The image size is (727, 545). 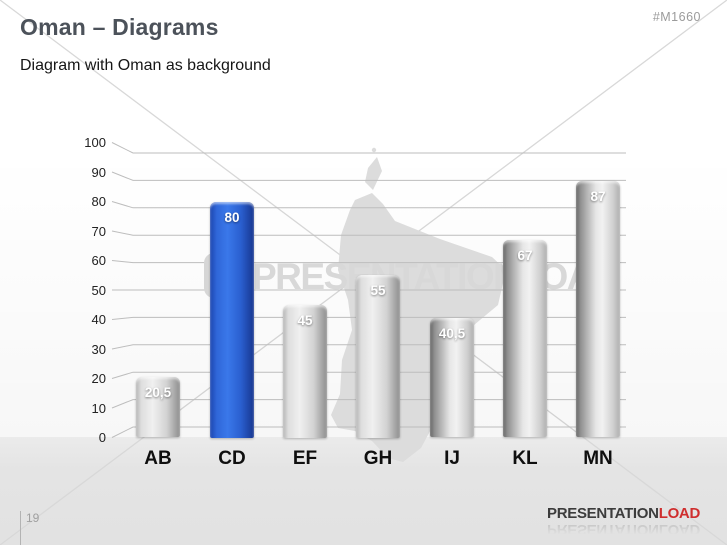 What do you see at coordinates (225, 275) in the screenshot?
I see `presentationload-logo-icon` at bounding box center [225, 275].